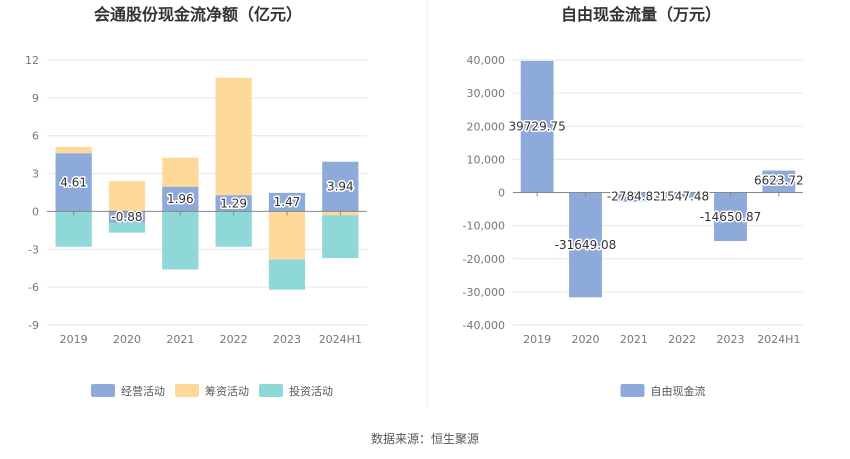 This screenshot has width=850, height=459. What do you see at coordinates (486, 159) in the screenshot?
I see `chart2-y-tick-label: 10,000` at bounding box center [486, 159].